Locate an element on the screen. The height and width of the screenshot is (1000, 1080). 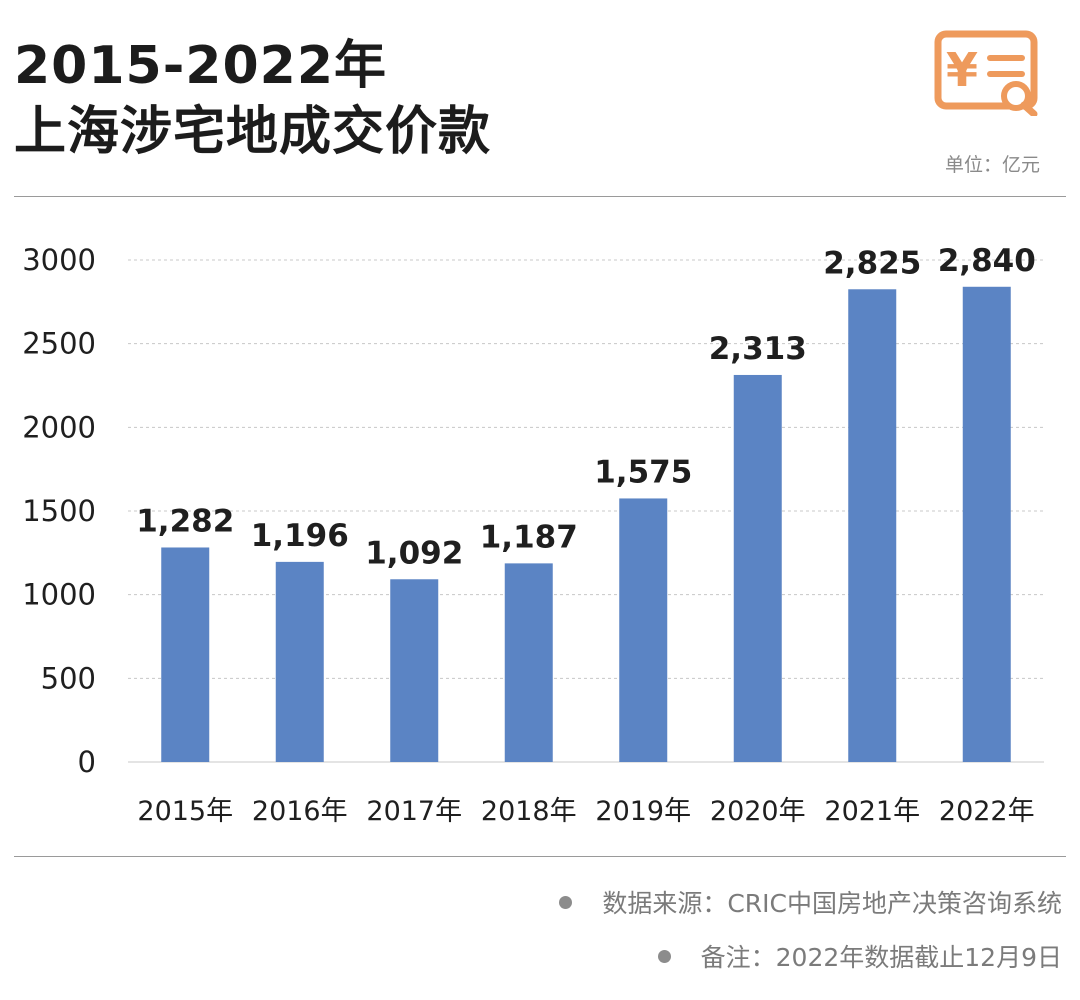
x-tick-label: 2017年 is located at coordinates (414, 811).